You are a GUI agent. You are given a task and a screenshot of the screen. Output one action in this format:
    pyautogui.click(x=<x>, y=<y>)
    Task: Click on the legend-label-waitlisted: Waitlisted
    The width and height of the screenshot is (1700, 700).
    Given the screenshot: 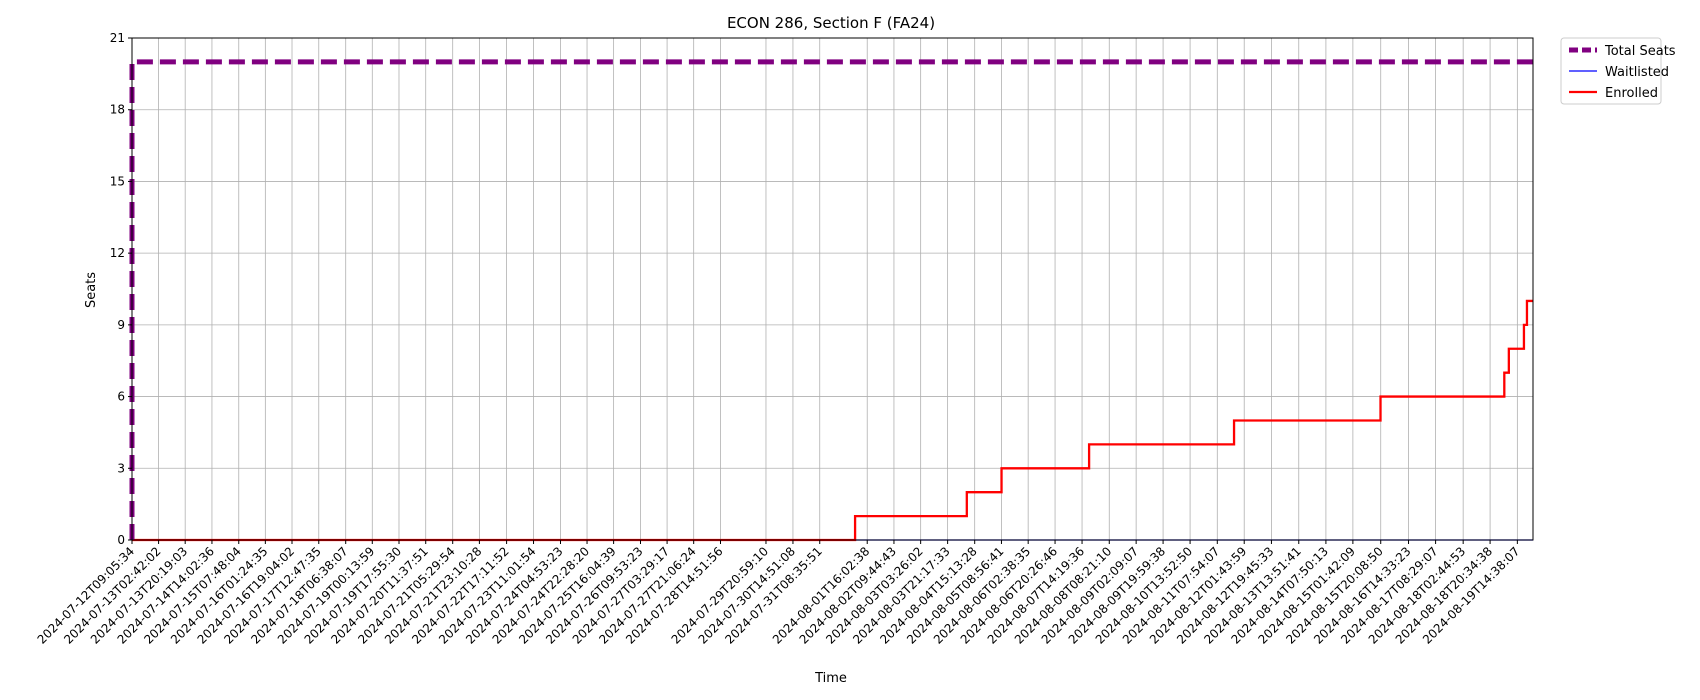 What is the action you would take?
    pyautogui.click(x=1637, y=72)
    